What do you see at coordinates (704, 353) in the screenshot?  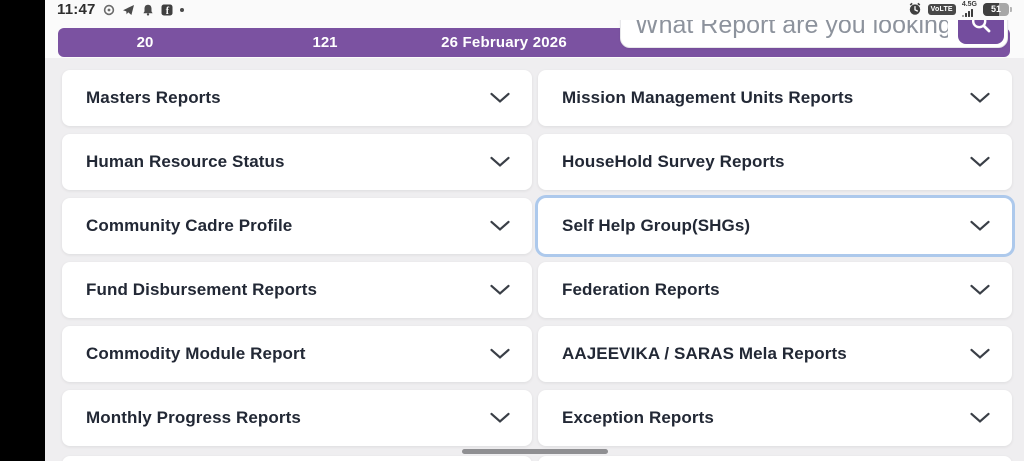 I see `card-label: AAJEEVIKA / SARAS Mela Reports` at bounding box center [704, 353].